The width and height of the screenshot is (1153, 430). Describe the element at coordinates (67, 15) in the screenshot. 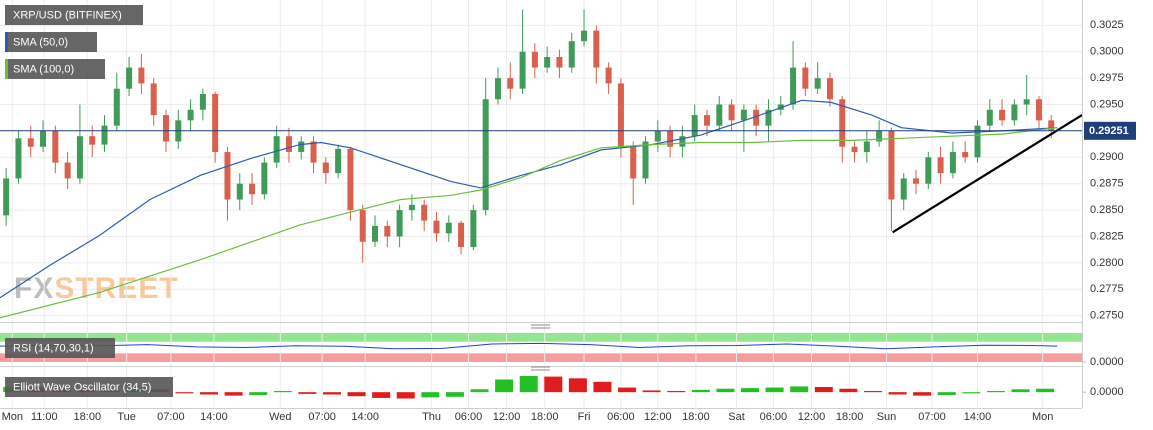

I see `legend-label: XRP/USD (BITFINEX)` at that location.